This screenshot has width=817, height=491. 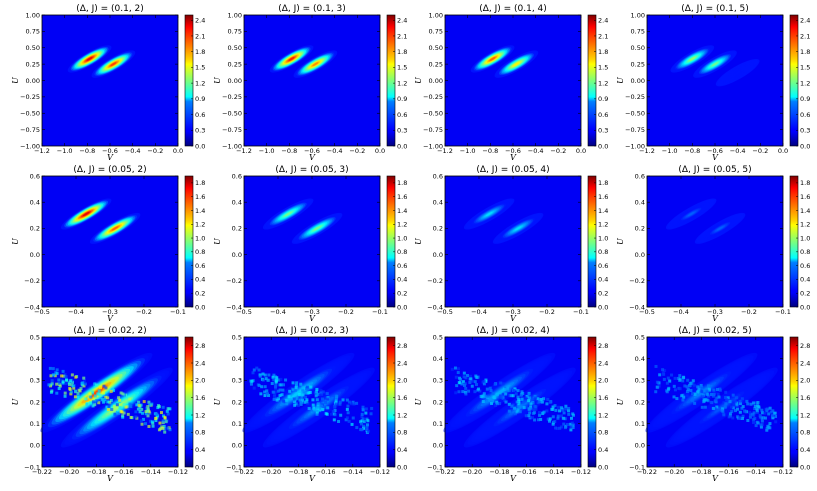 I want to click on colorbar-tick-label: 2.0, so click(x=603, y=381).